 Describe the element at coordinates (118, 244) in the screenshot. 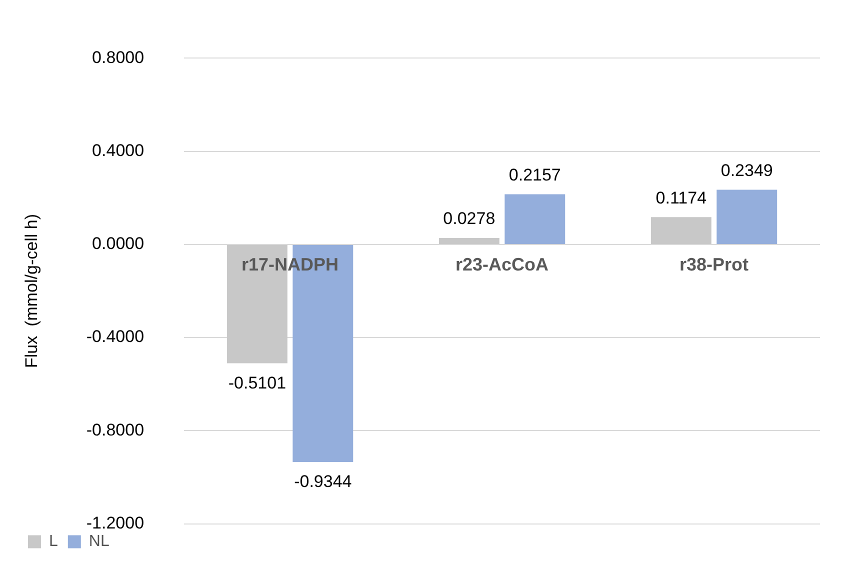

I see `y-tick-label: 0.0000` at that location.